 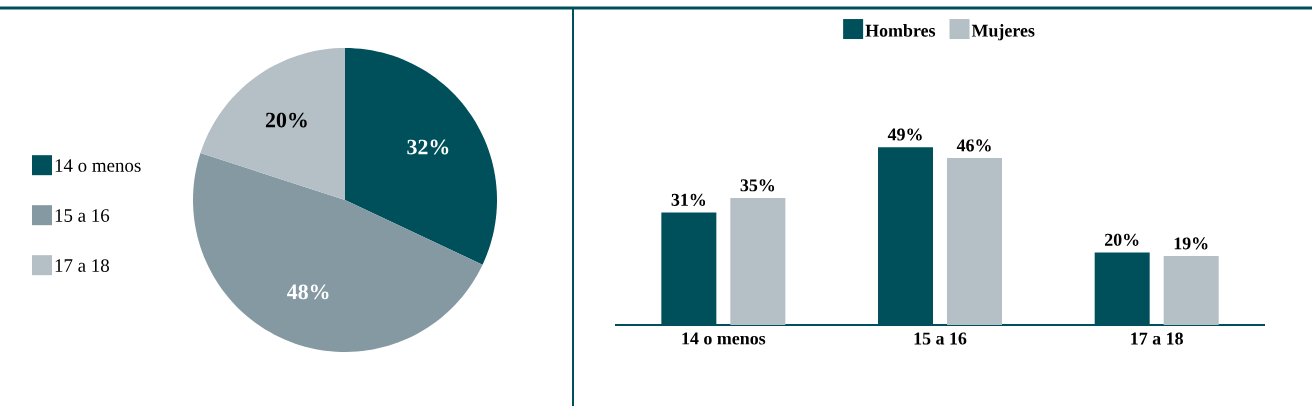 I want to click on legend-label: 17 a 18, so click(x=82, y=265).